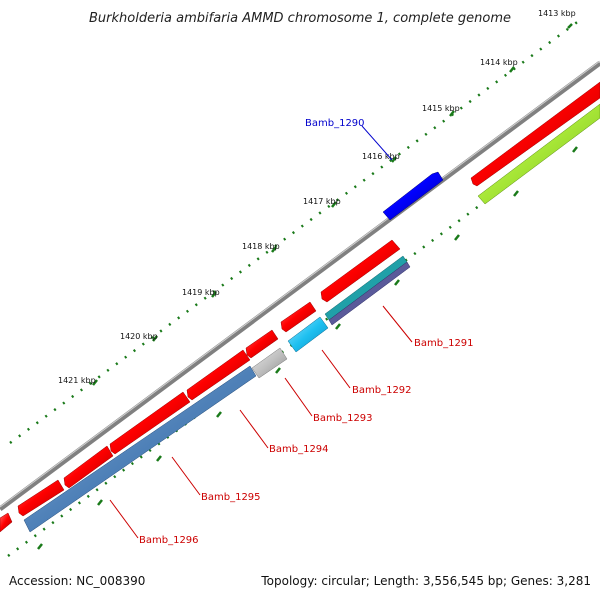 Image resolution: width=600 pixels, height=600 pixels. I want to click on kbp-label: 1421 kbp, so click(77, 380).